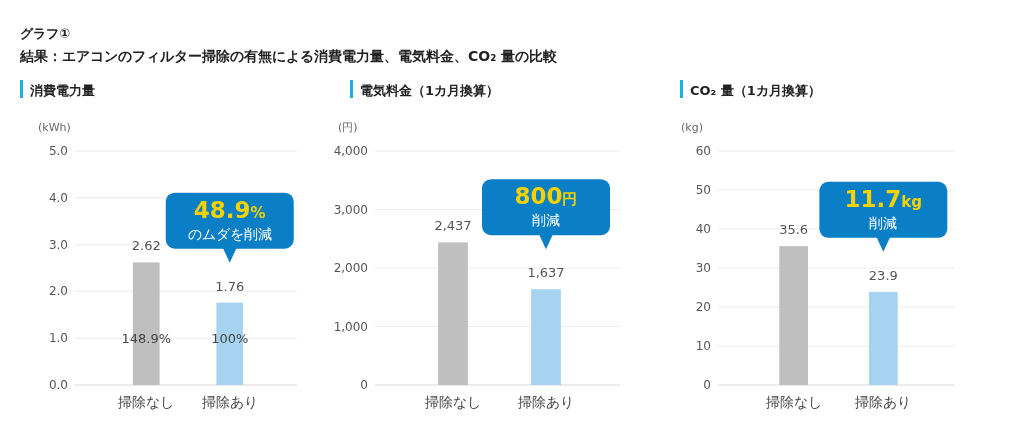 Image resolution: width=1013 pixels, height=444 pixels. I want to click on y-tick-label: 1.0, so click(58, 338).